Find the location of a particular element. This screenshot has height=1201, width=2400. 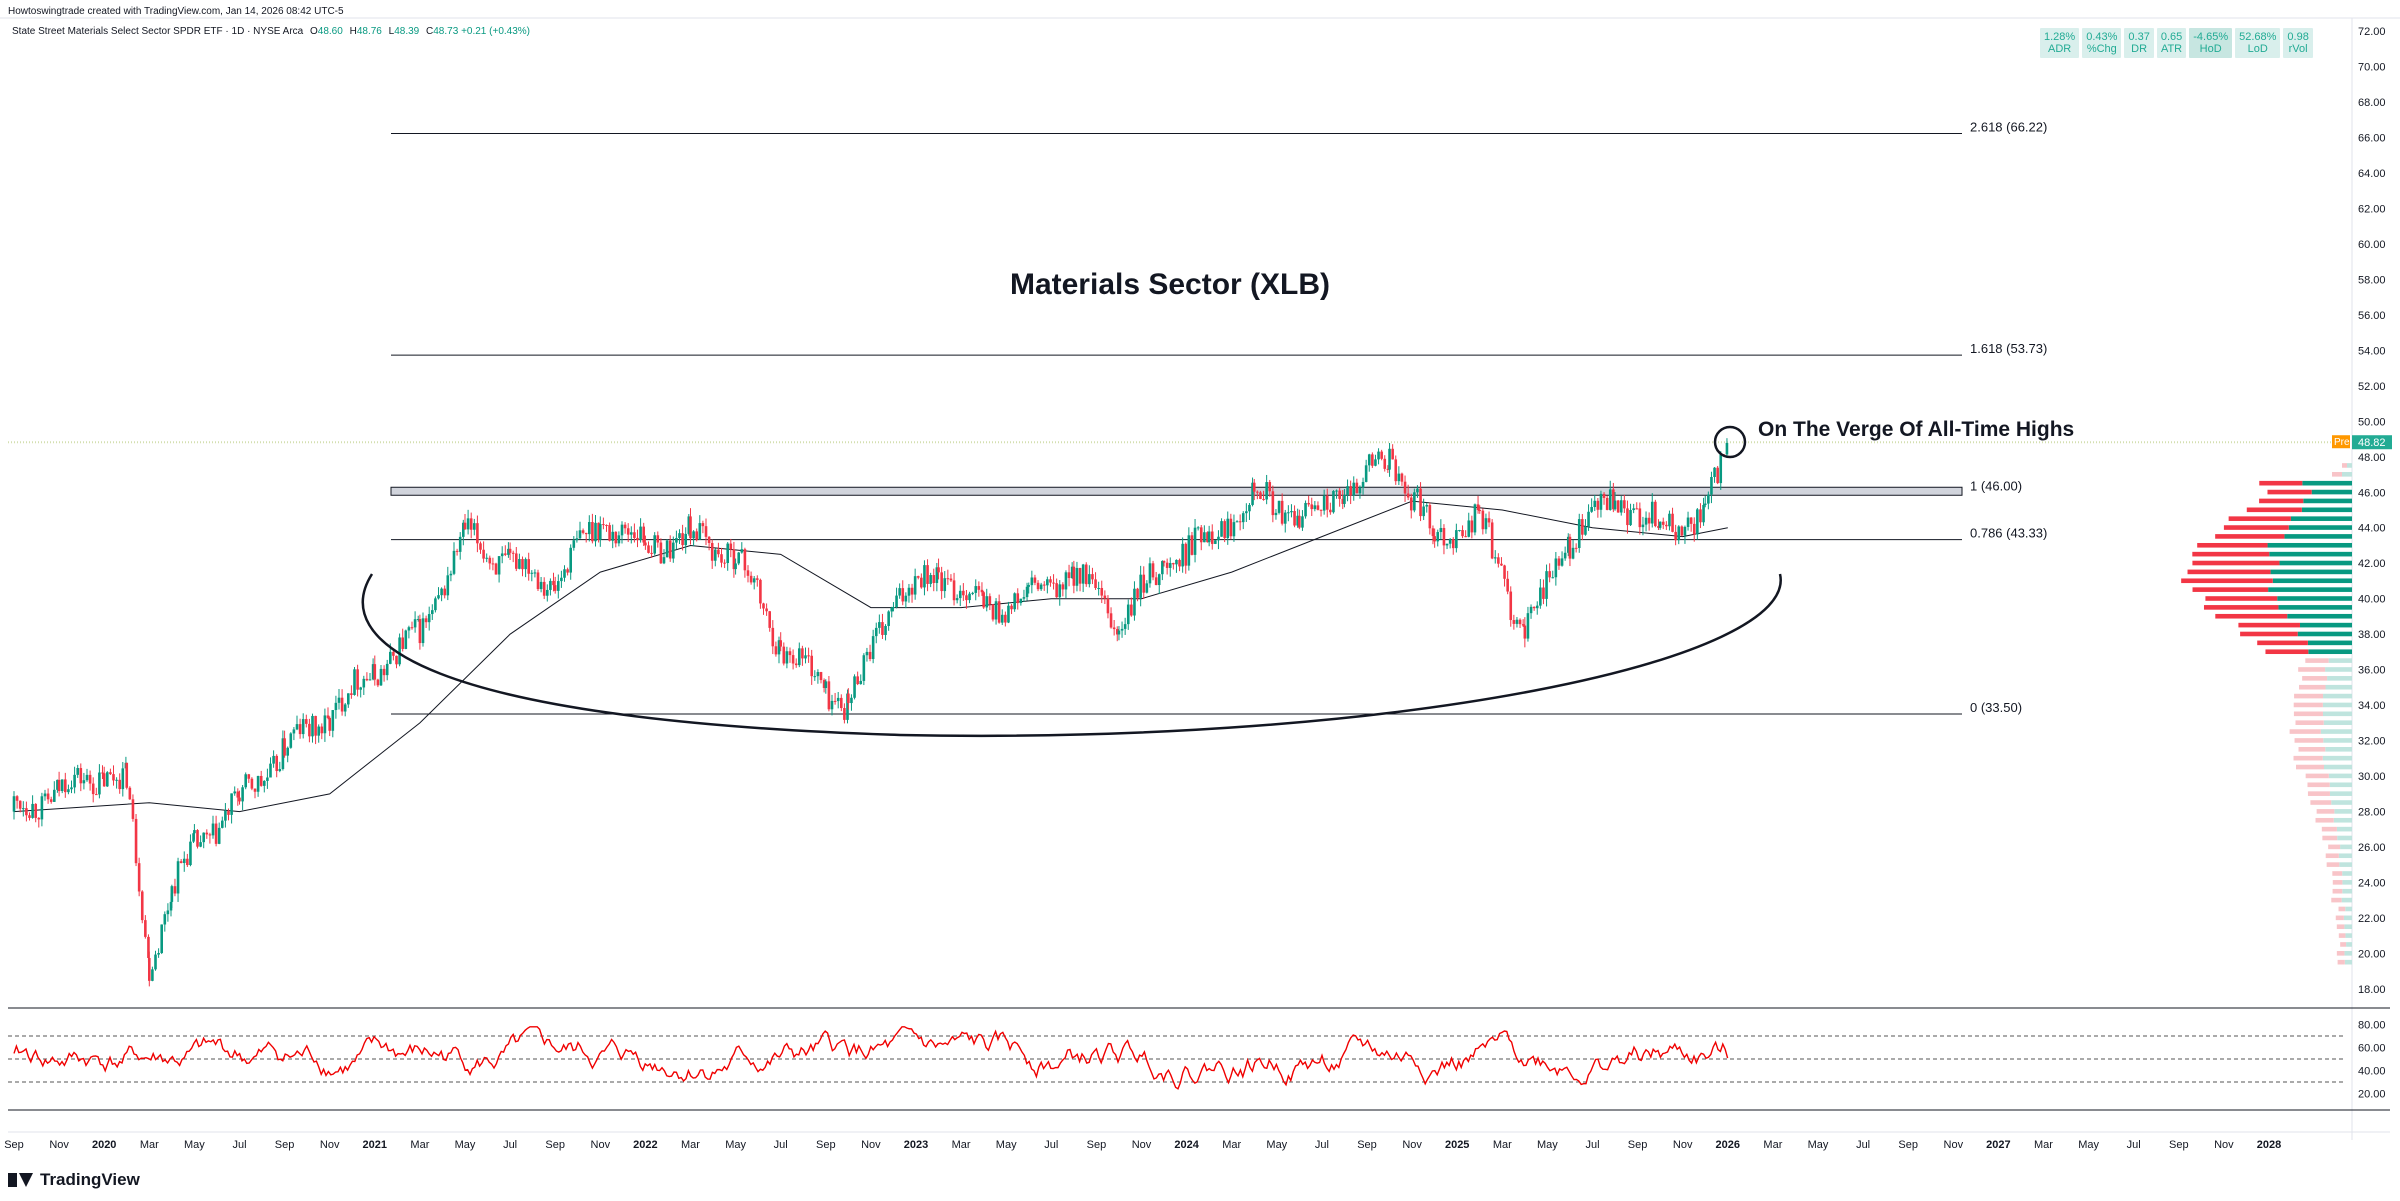

rsi-pane: 80.00 60.00 40.00 20.00 is located at coordinates (1197, 1060).